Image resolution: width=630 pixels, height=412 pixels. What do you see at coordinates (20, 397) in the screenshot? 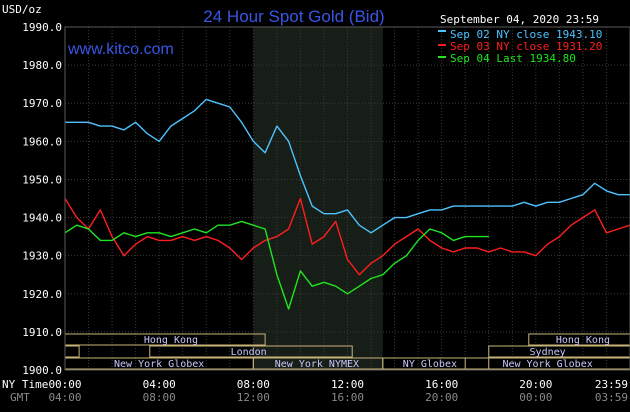
I see `gmt-label: GMT` at bounding box center [20, 397].